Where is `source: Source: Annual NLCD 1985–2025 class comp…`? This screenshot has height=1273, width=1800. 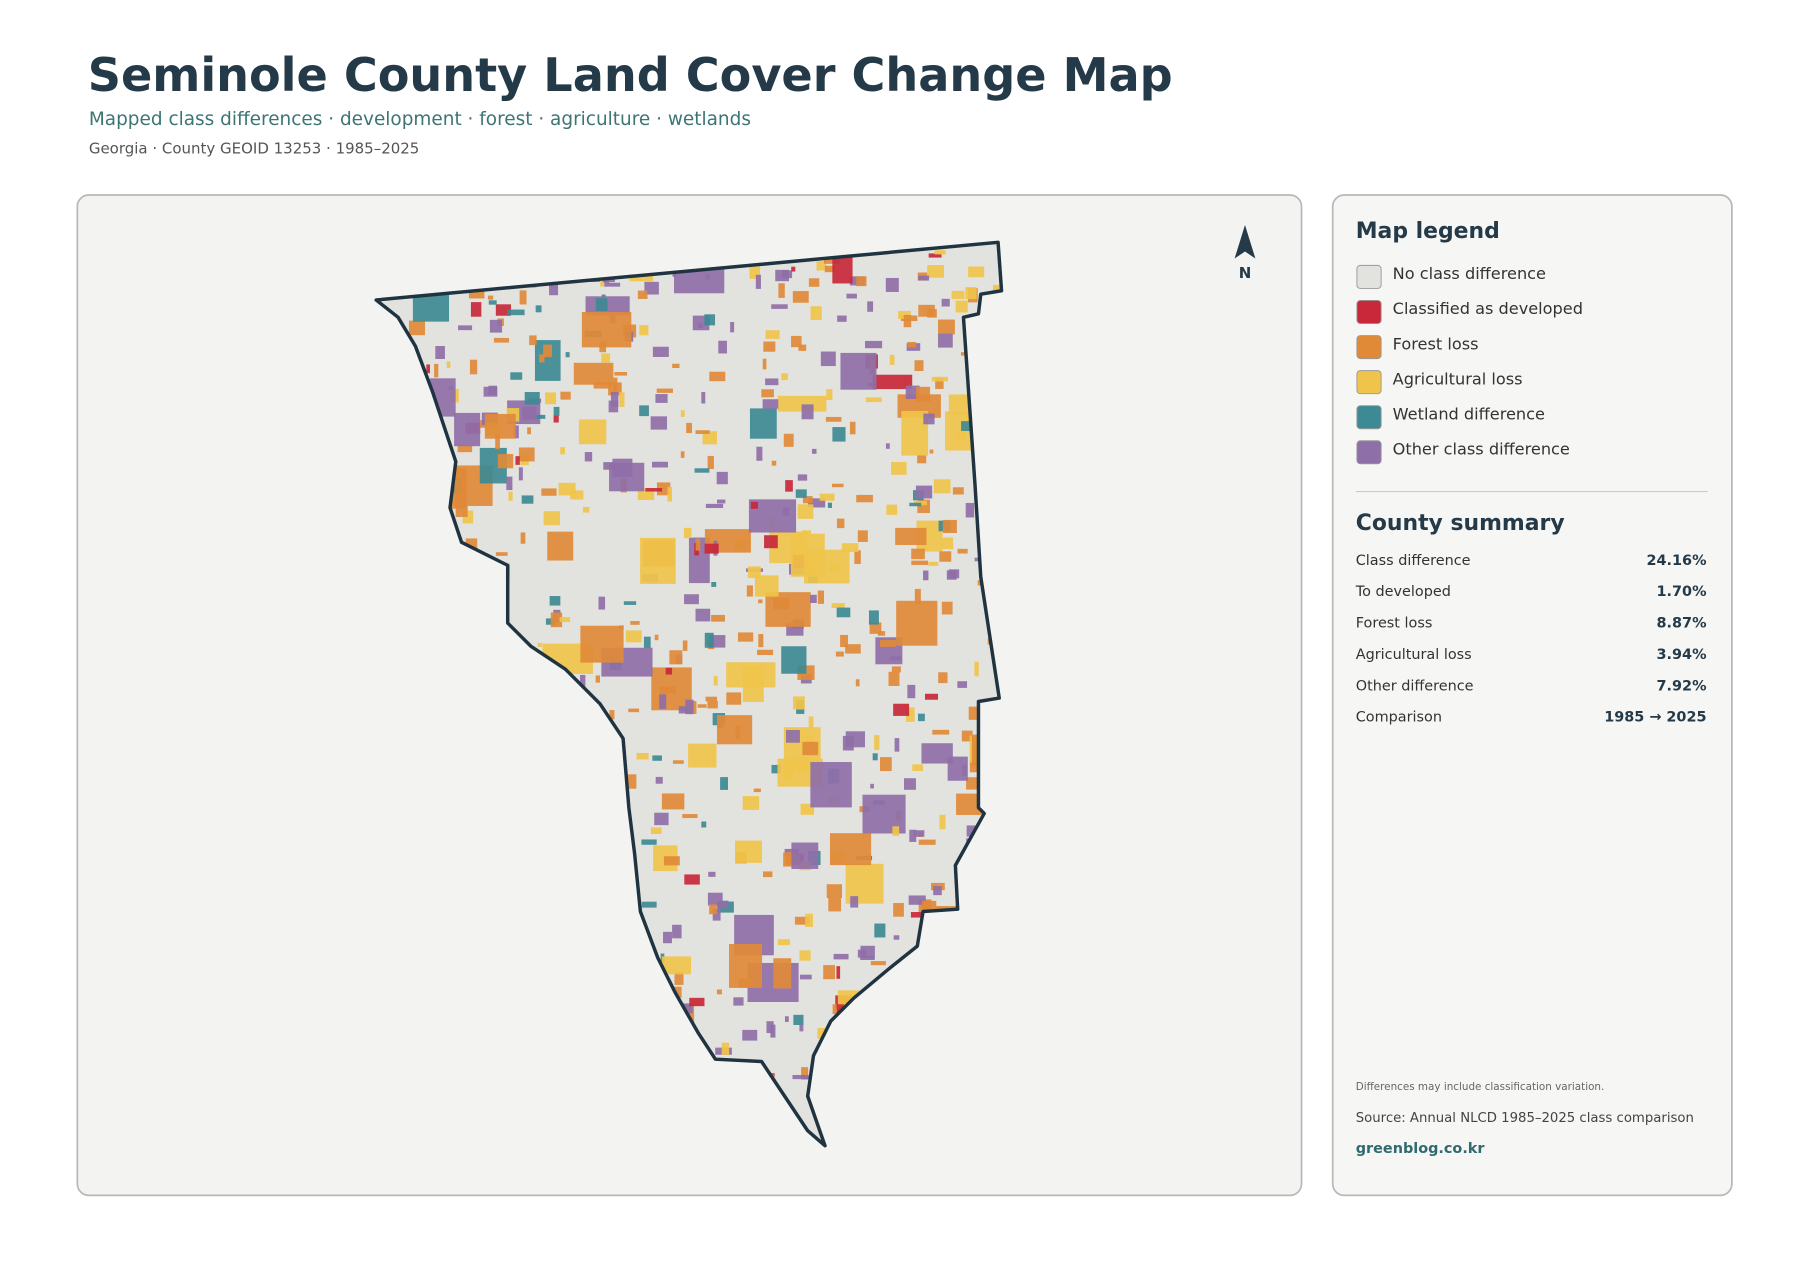 source: Source: Annual NLCD 1985–2025 class comp… is located at coordinates (1525, 1118).